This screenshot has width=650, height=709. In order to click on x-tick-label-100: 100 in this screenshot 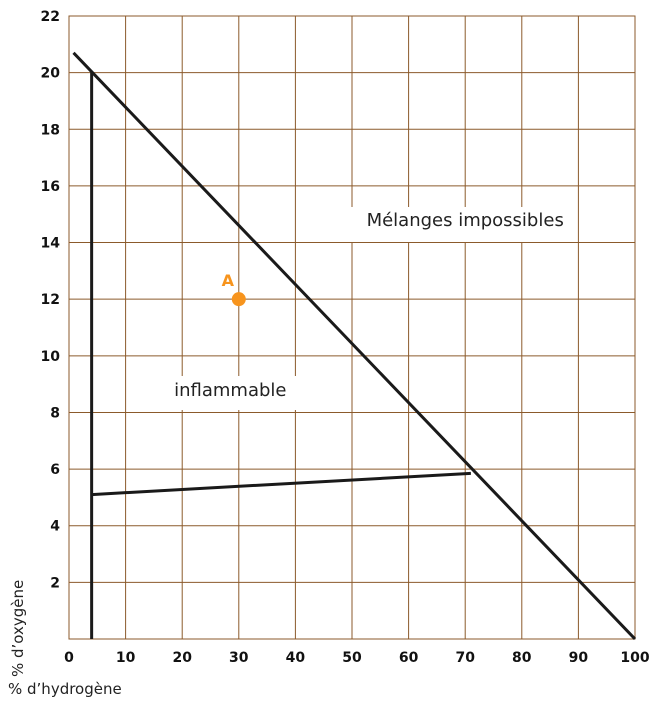, I will do `click(634, 658)`.